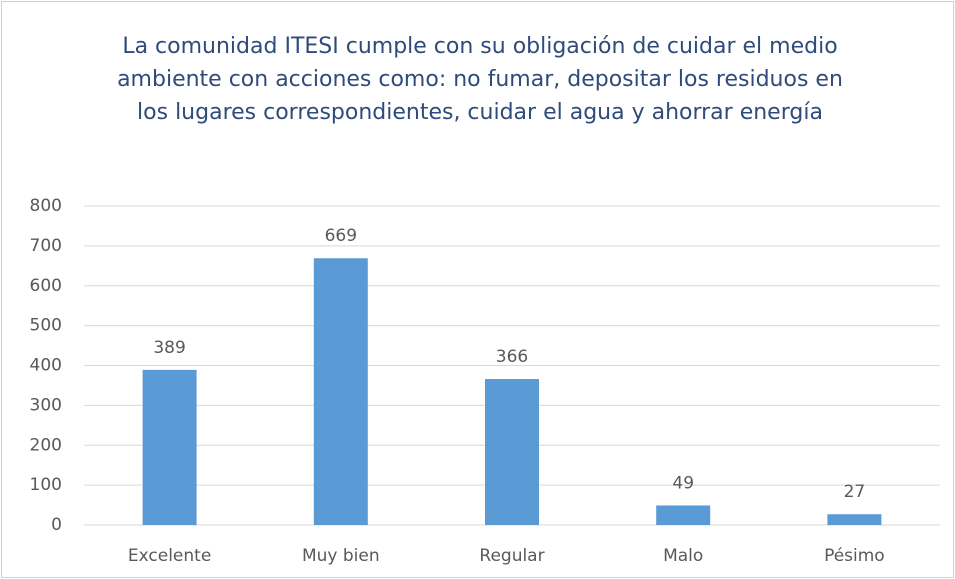 This screenshot has width=955, height=579. Describe the element at coordinates (855, 492) in the screenshot. I see `data-label: 27` at that location.